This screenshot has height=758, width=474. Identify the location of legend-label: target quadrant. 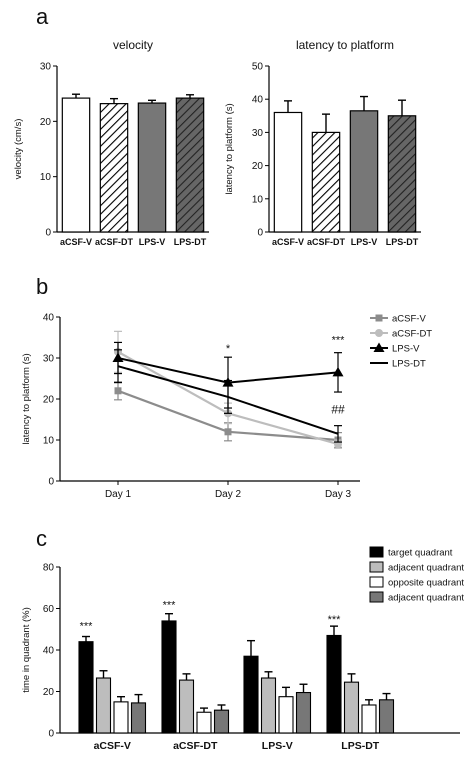
(420, 553).